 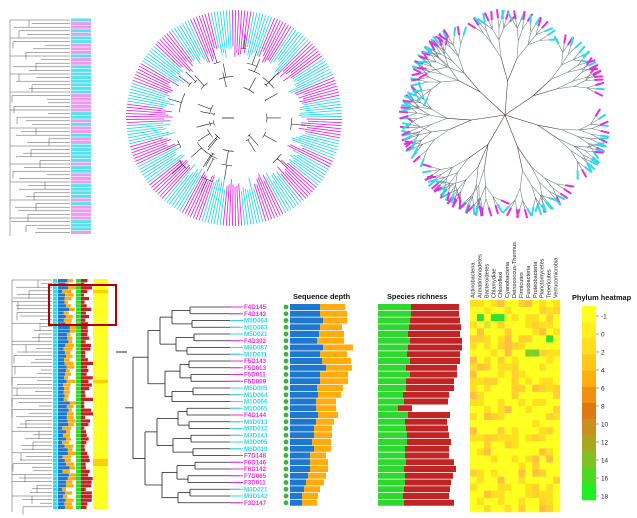 I want to click on depth-bar-blue, so click(x=302, y=428).